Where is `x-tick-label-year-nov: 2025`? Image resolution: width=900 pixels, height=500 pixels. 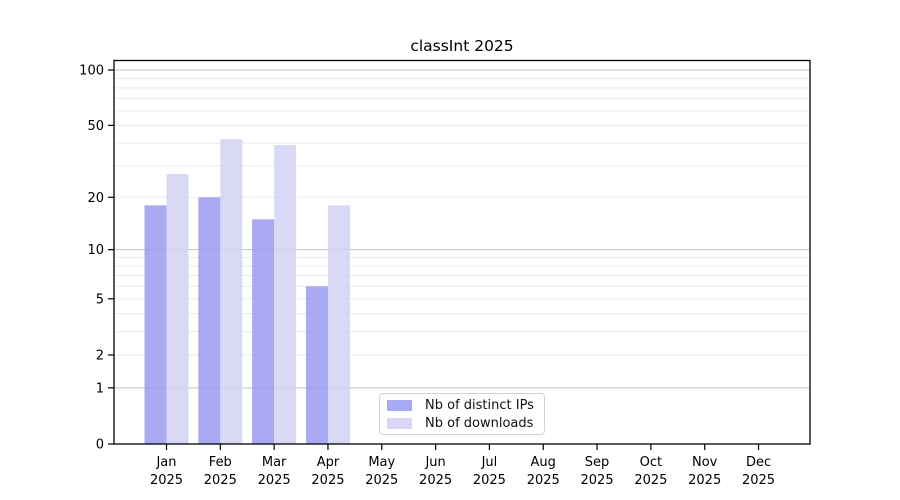 x-tick-label-year-nov: 2025 is located at coordinates (704, 480).